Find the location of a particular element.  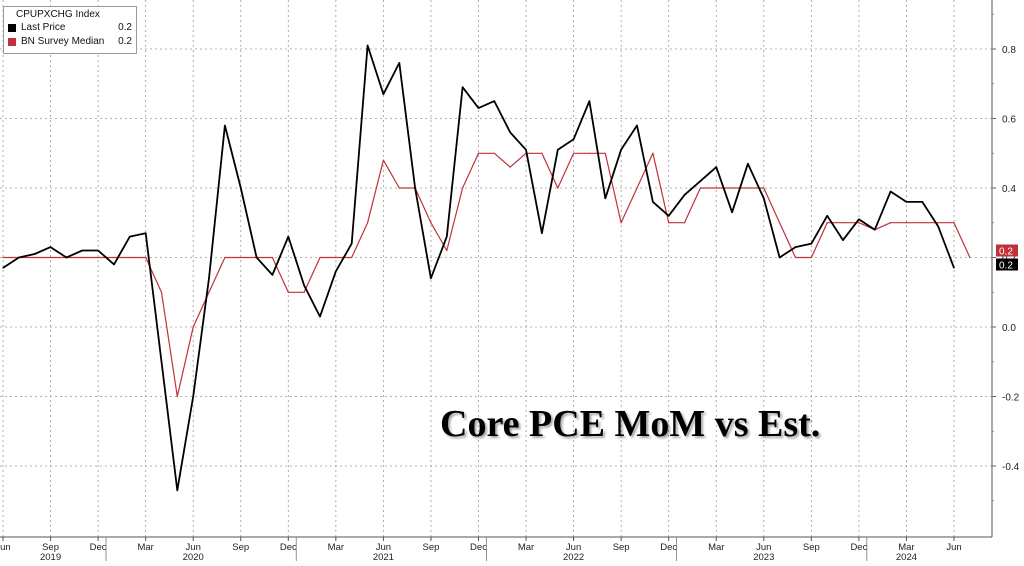

x-year-label: 2023 is located at coordinates (763, 556).